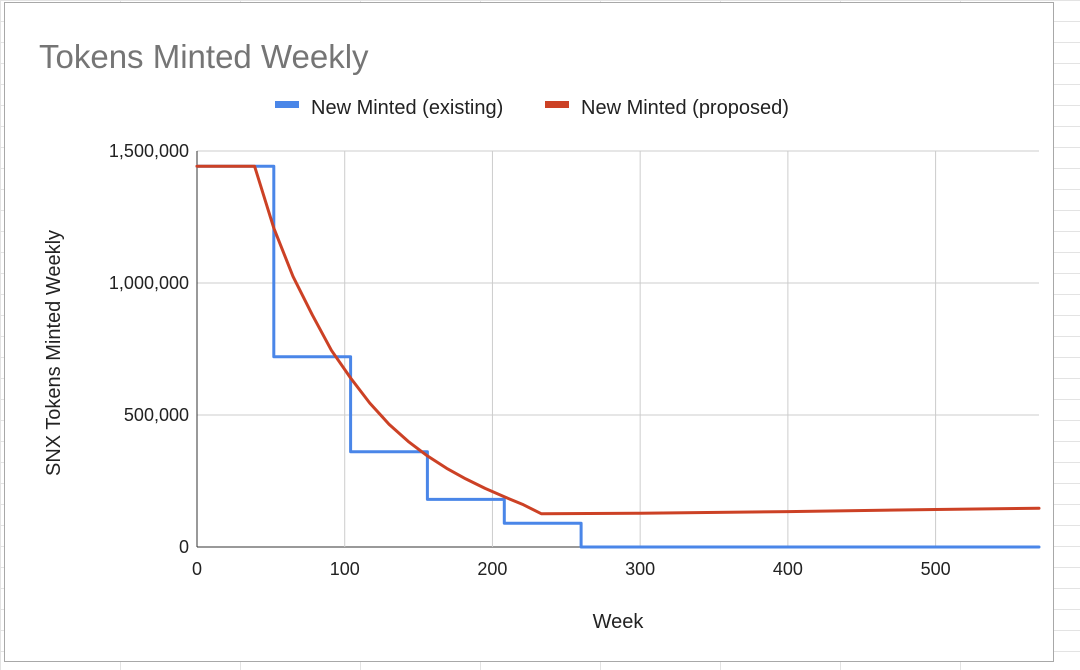 The width and height of the screenshot is (1080, 670). Describe the element at coordinates (156, 415) in the screenshot. I see `y-tick-label: 500,000` at that location.